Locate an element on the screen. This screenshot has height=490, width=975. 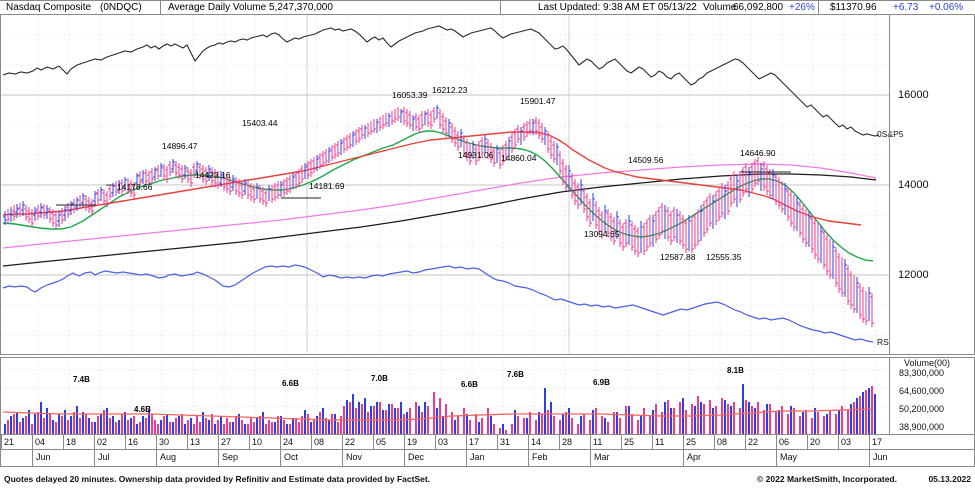
date-month-jul: Jul is located at coordinates (125, 458).